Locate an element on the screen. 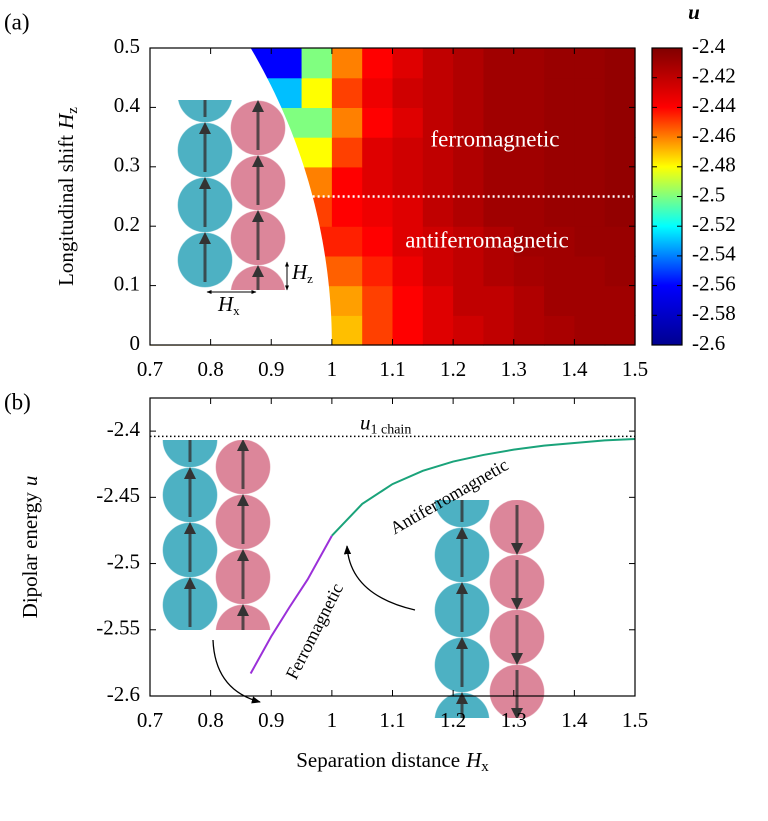 The height and width of the screenshot is (821, 768). inset-label-sub: x is located at coordinates (236, 310).